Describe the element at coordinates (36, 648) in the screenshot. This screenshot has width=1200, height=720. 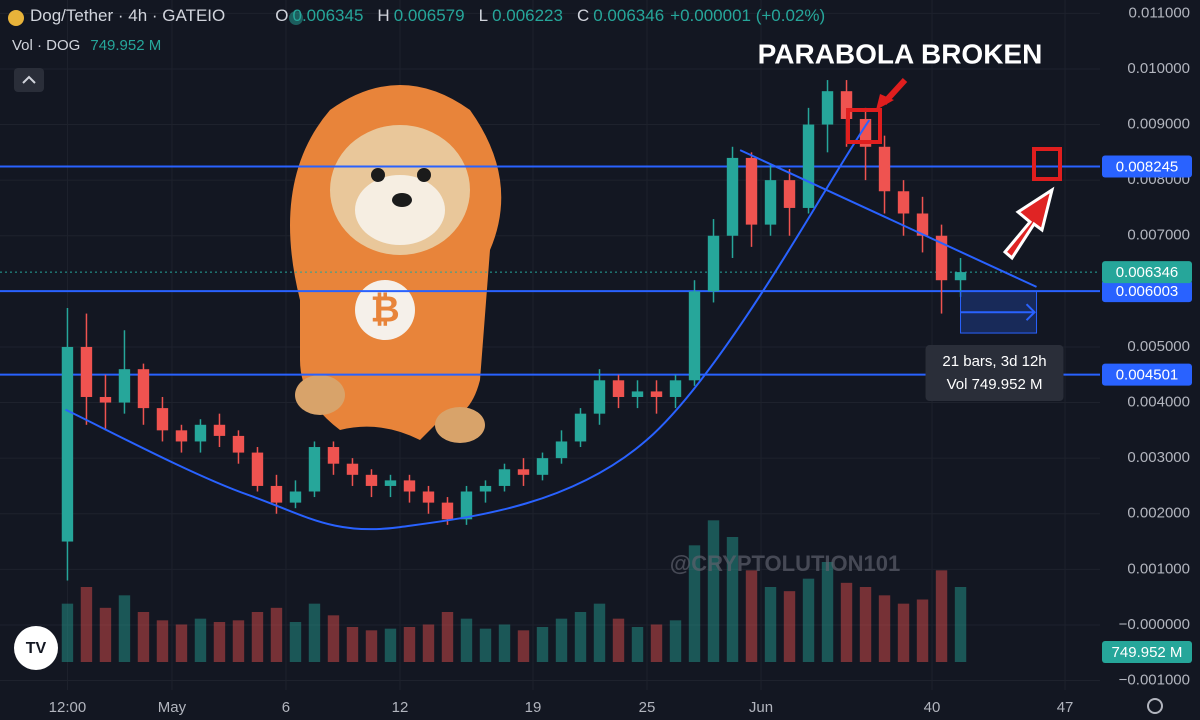
I see `logo` at that location.